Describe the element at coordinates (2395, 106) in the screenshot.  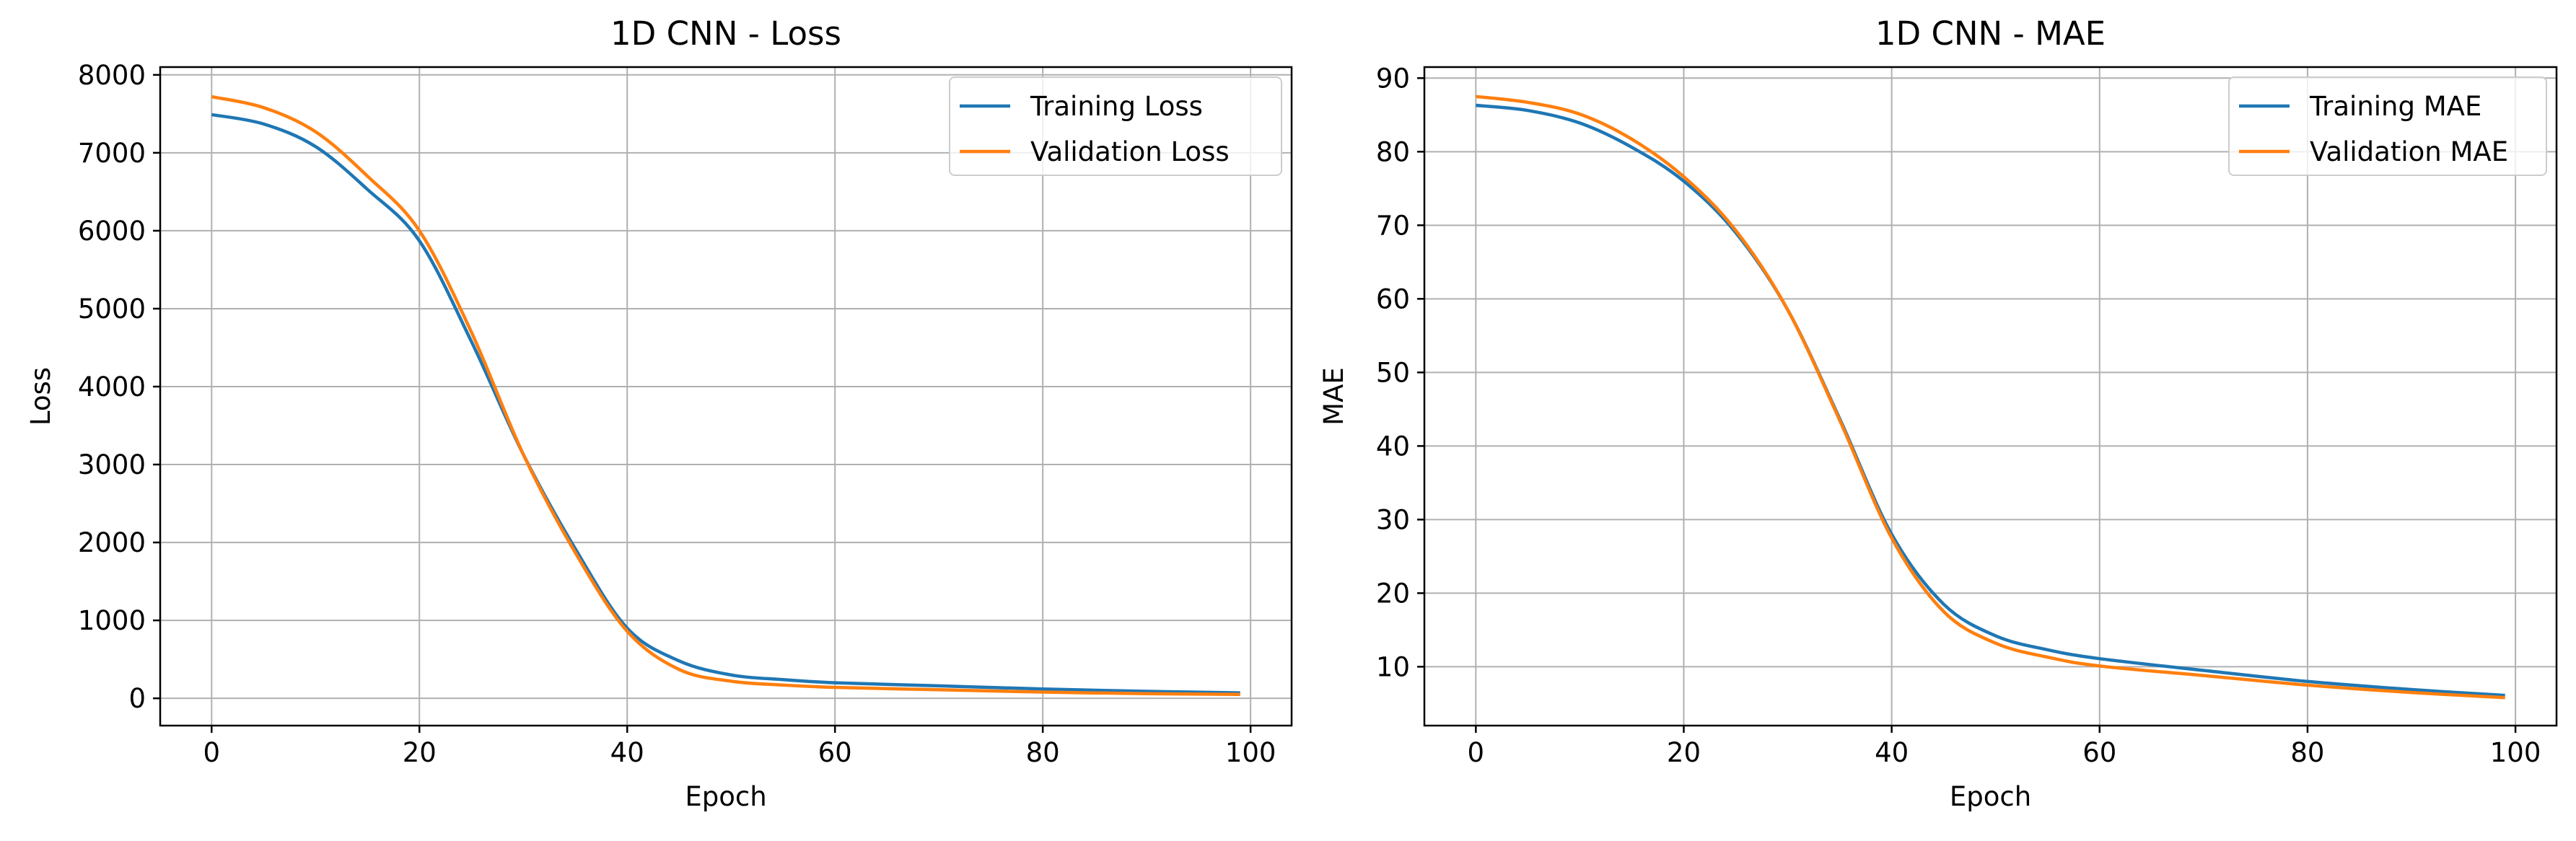
I see `legend-label: Training MAE` at that location.